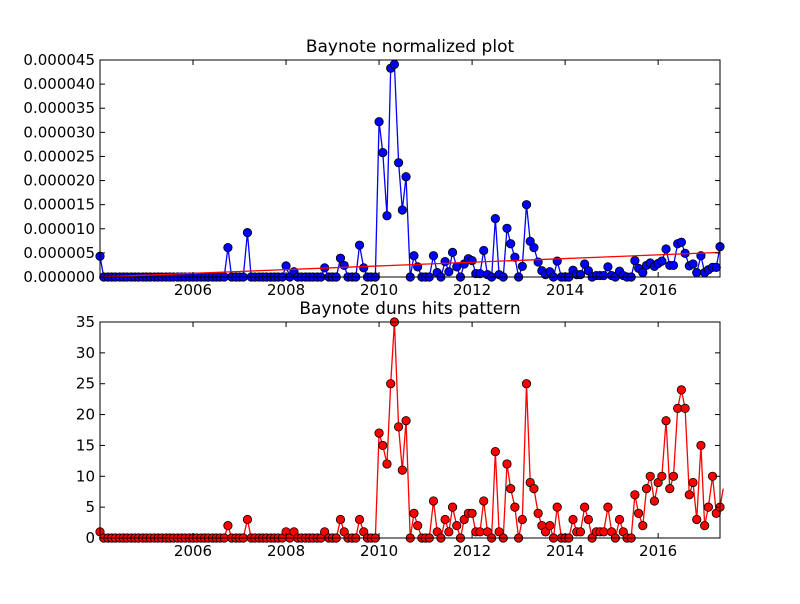 The width and height of the screenshot is (800, 604). I want to click on normalized-plot-y-tick-label: 0.000010, so click(59, 229).